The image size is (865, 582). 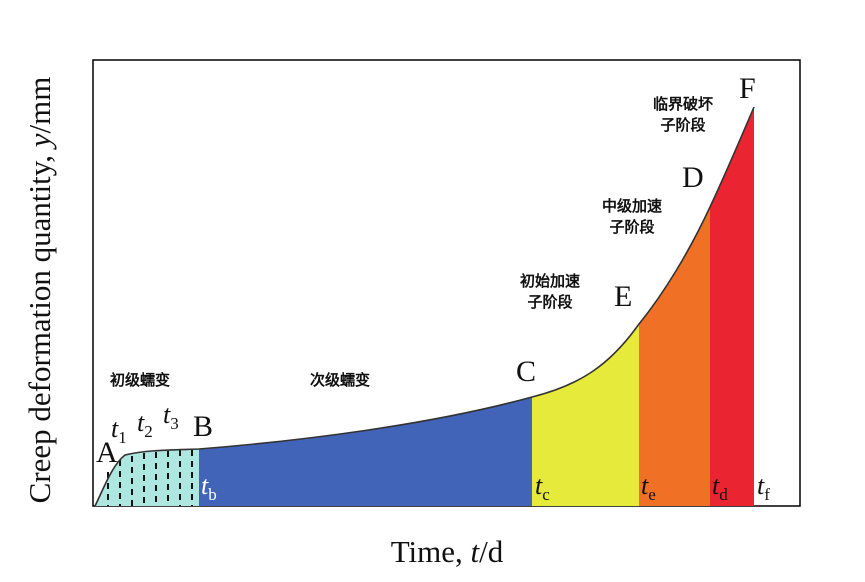 What do you see at coordinates (140, 380) in the screenshot?
I see `primary-creep-label: 初级蠕变` at bounding box center [140, 380].